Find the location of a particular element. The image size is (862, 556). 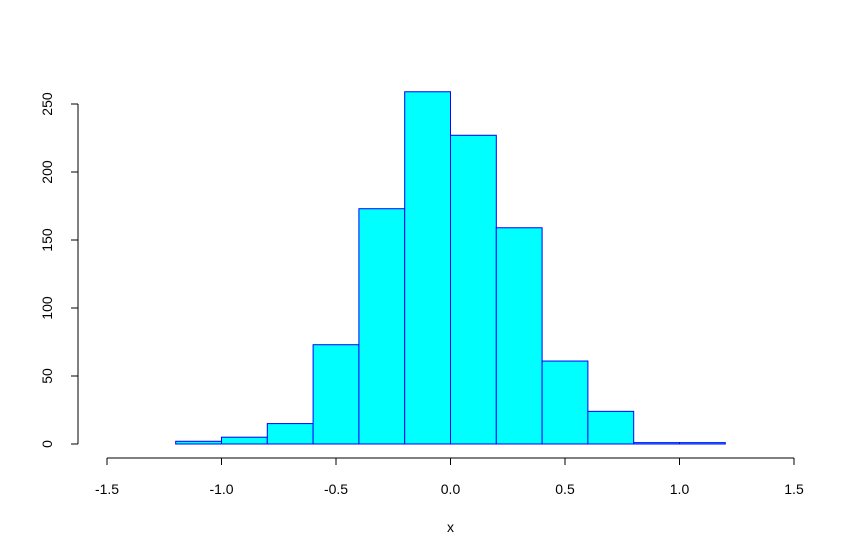

x-axis: -1.5 -1.0 -0.5 0.0 0.5 1.0 1.5 is located at coordinates (449, 477).